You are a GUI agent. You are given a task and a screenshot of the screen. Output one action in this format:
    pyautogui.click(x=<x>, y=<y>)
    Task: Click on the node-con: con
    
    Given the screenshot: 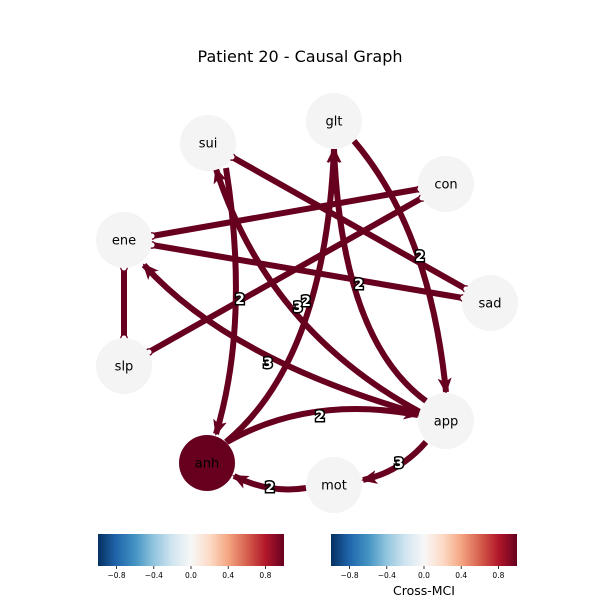 What is the action you would take?
    pyautogui.click(x=446, y=184)
    